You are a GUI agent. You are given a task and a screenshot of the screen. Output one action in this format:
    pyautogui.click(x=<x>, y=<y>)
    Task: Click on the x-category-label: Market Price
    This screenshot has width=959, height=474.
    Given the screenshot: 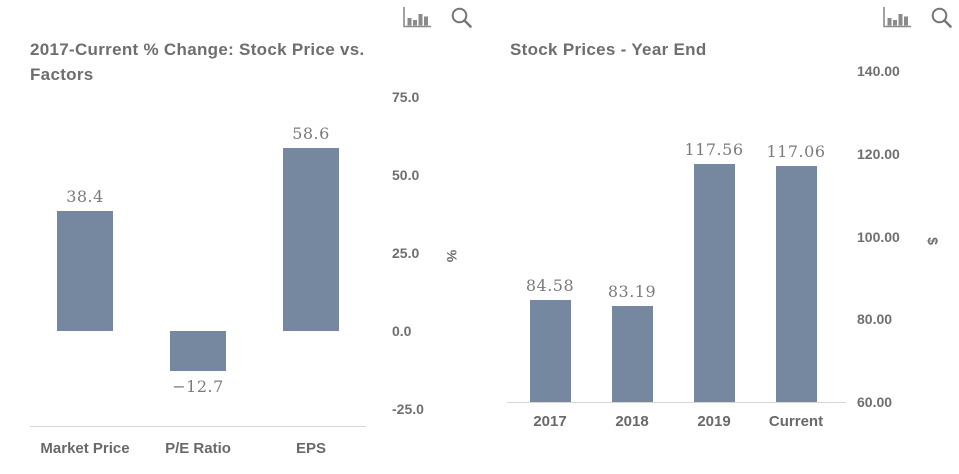 What is the action you would take?
    pyautogui.click(x=85, y=448)
    